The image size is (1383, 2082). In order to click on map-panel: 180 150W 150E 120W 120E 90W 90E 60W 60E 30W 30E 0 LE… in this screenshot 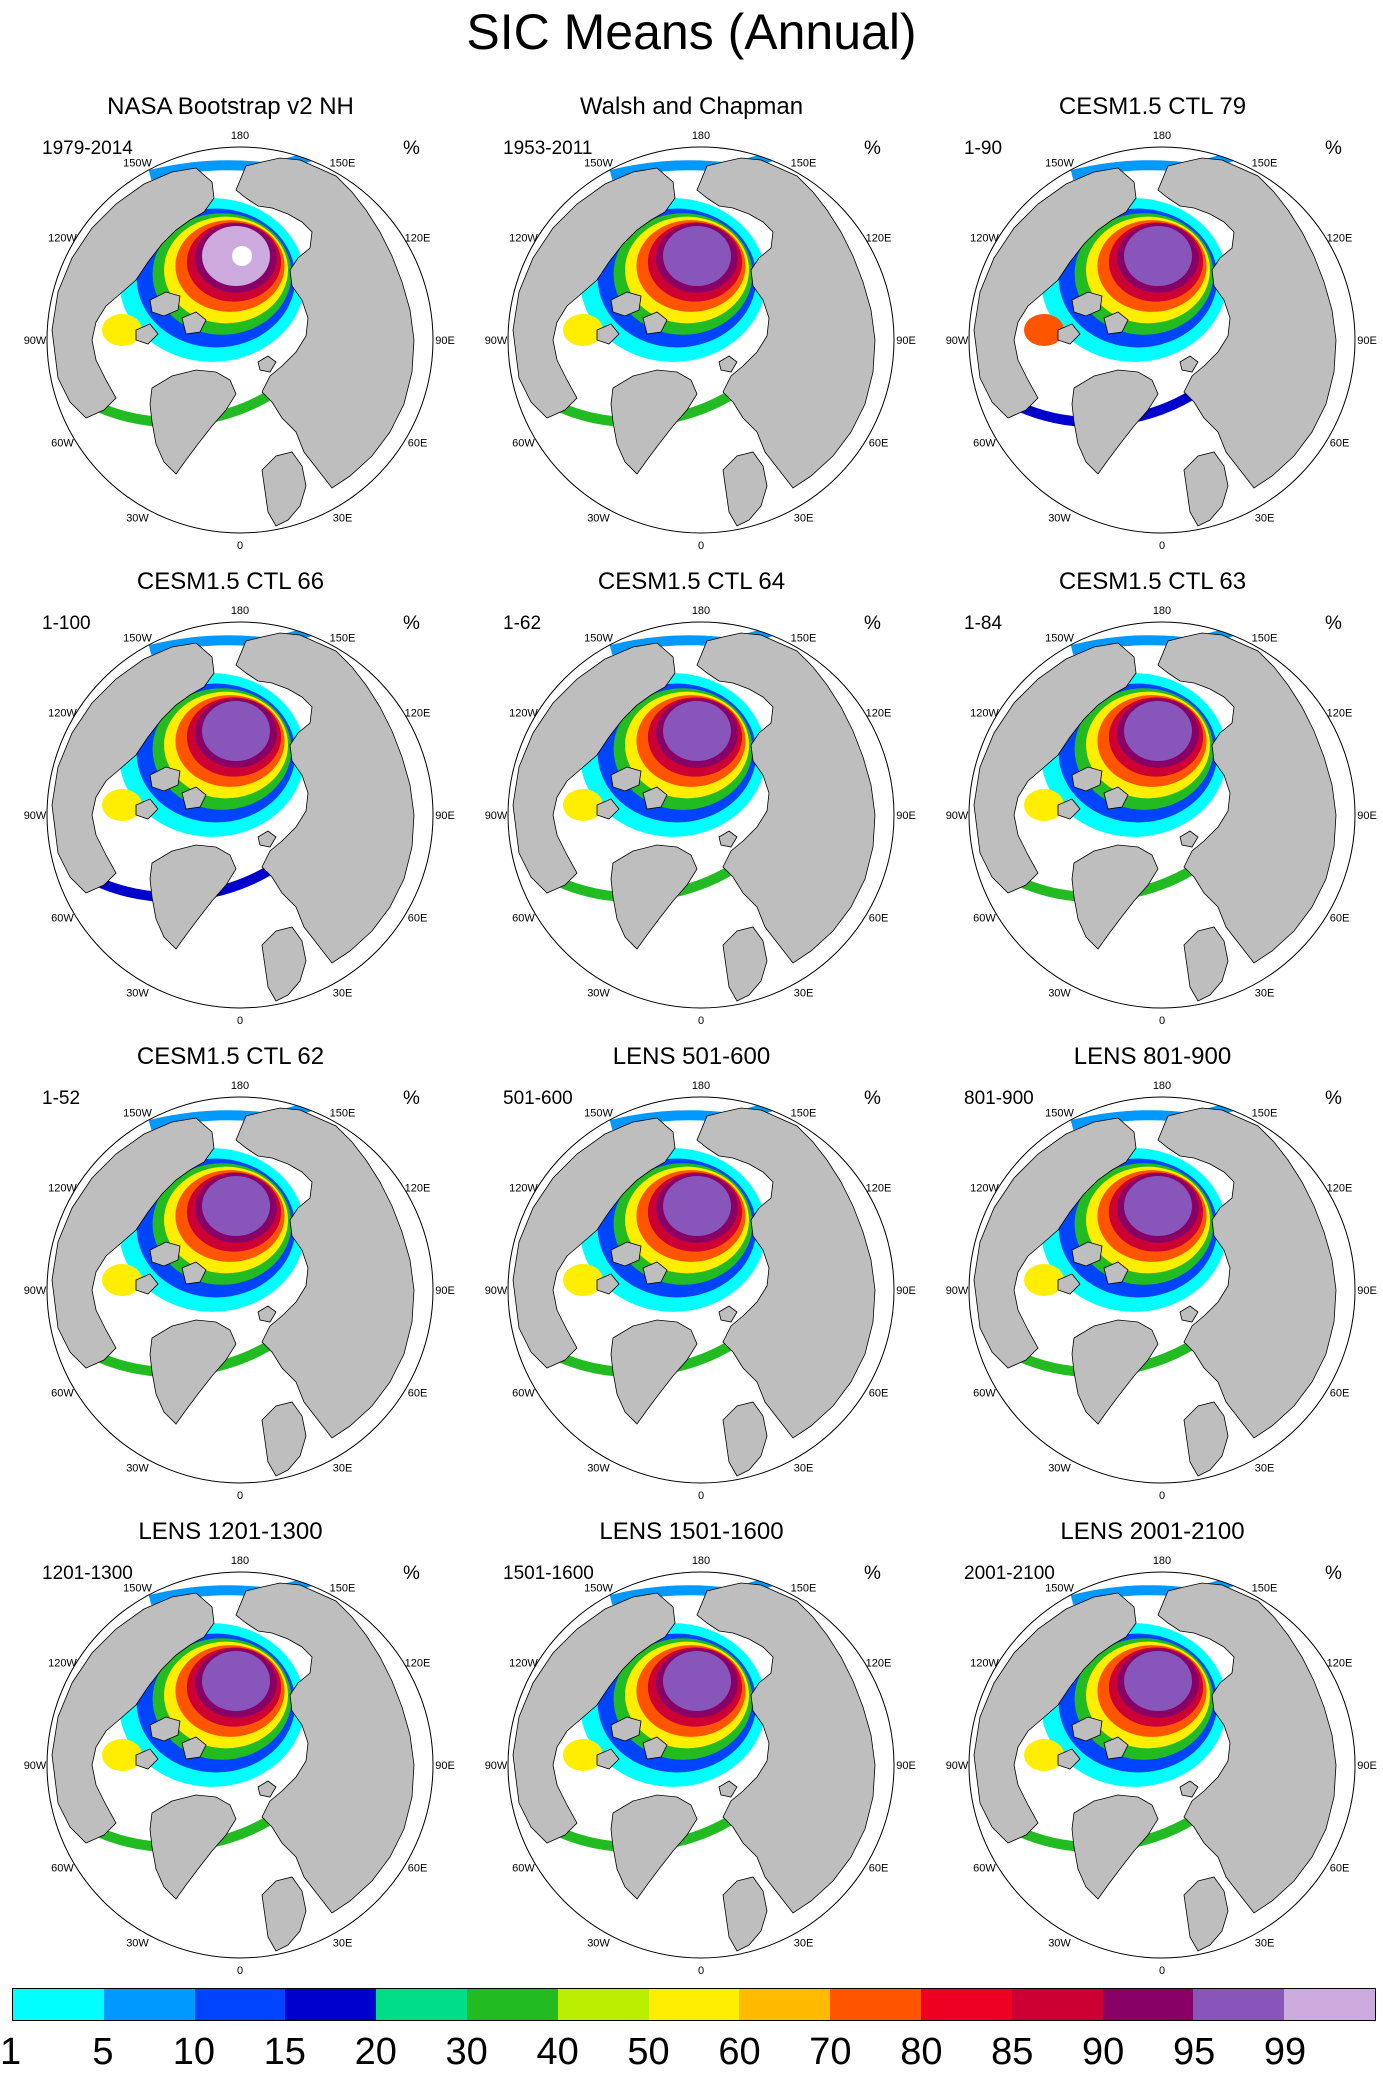, I will do `click(230, 1701)`.